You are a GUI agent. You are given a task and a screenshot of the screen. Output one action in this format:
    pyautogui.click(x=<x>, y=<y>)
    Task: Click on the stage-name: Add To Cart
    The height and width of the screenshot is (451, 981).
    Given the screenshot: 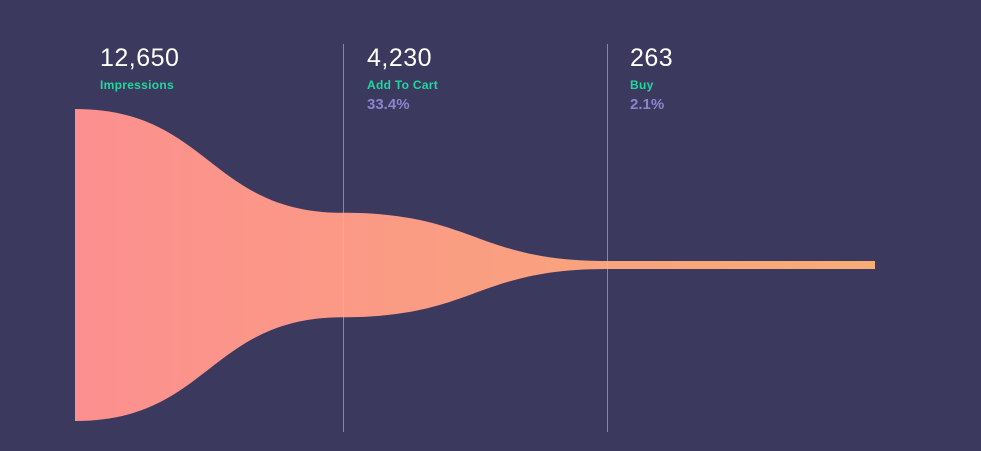 What is the action you would take?
    pyautogui.click(x=403, y=85)
    